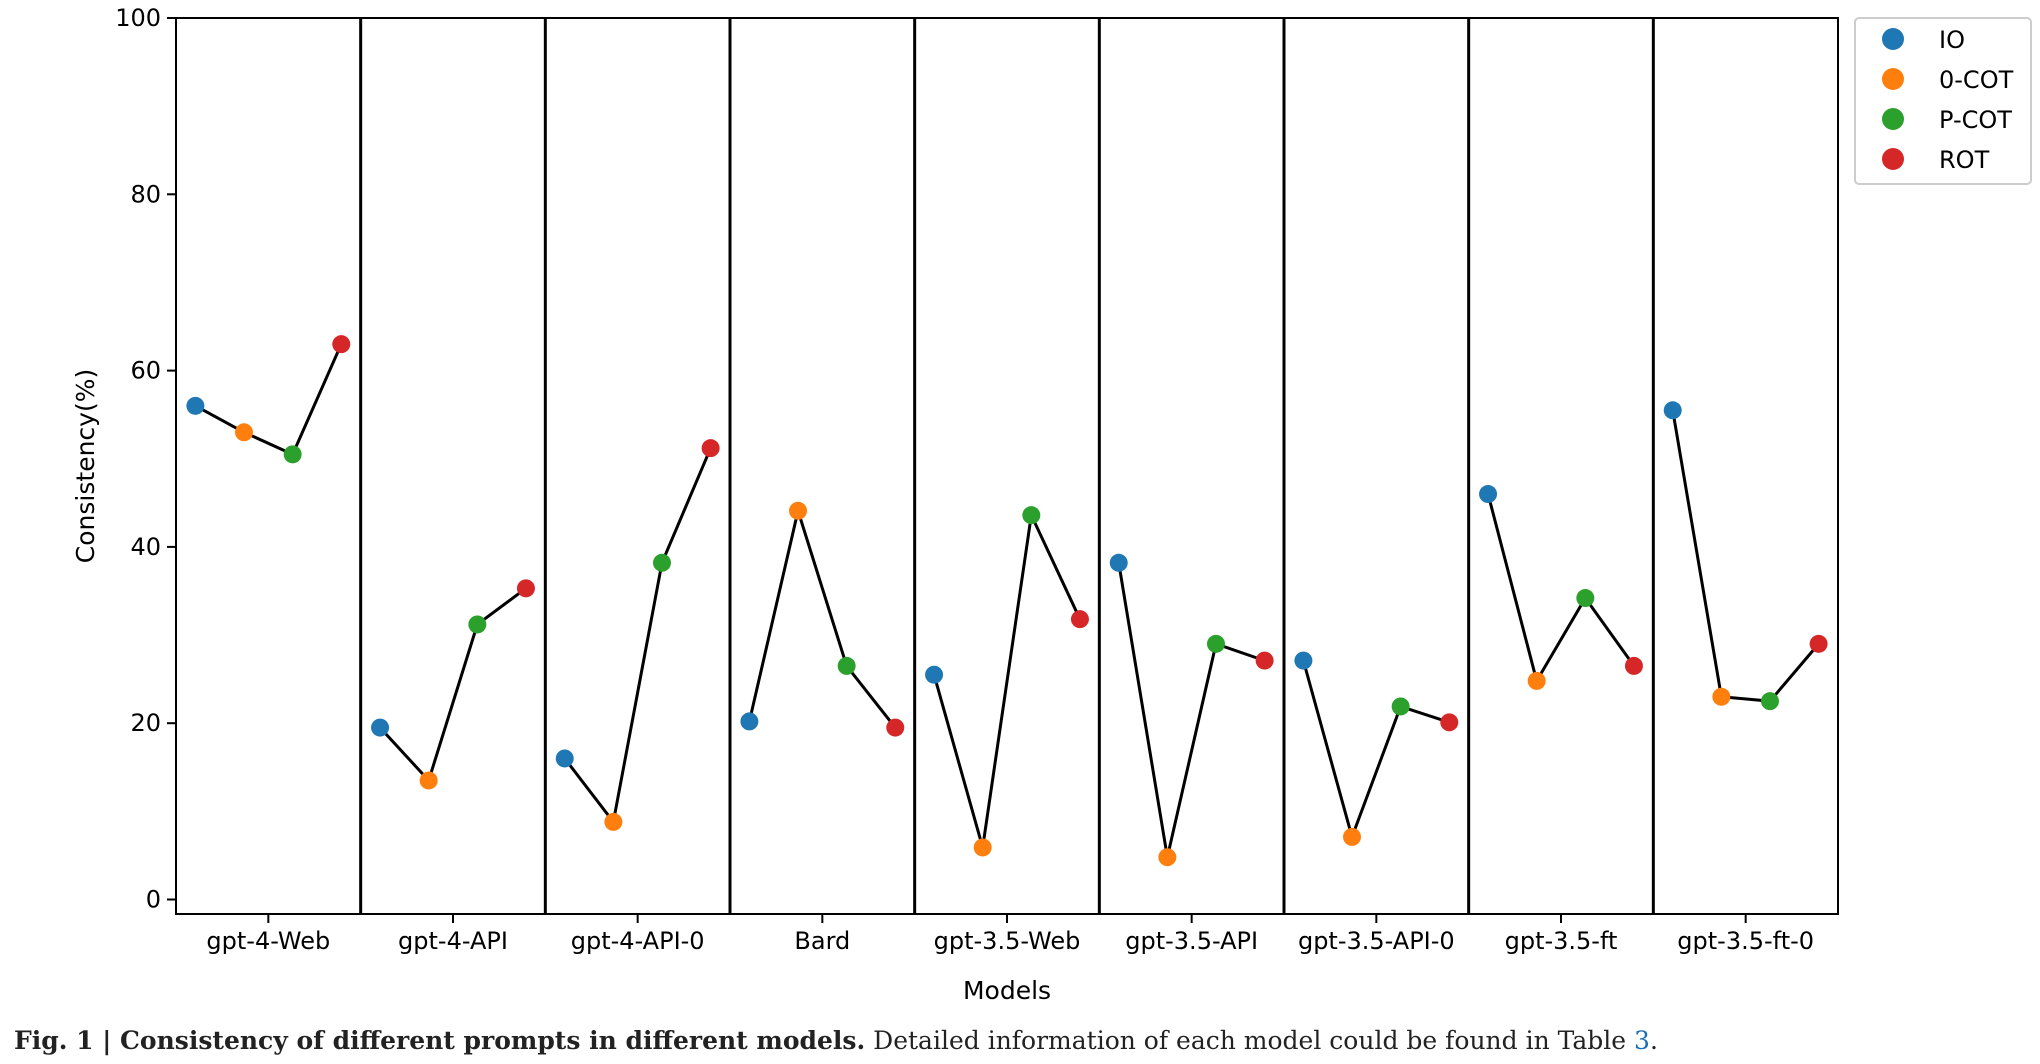 This screenshot has height=1064, width=2040. Describe the element at coordinates (1952, 40) in the screenshot. I see `legend-label: IO` at that location.